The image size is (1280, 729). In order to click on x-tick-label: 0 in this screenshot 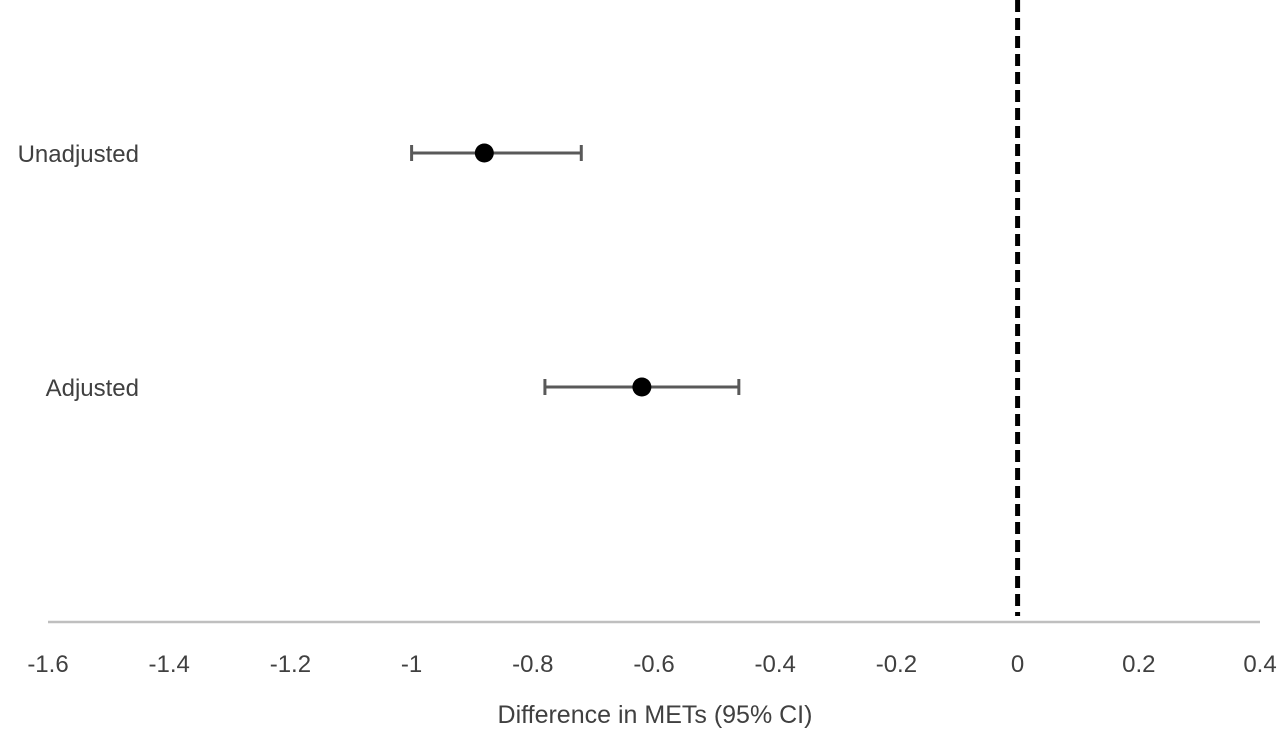, I will do `click(1017, 664)`.